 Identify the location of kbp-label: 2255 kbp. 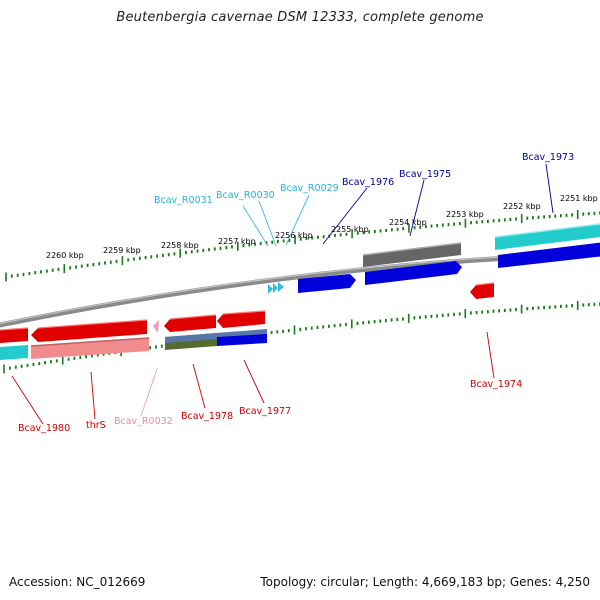
(350, 229).